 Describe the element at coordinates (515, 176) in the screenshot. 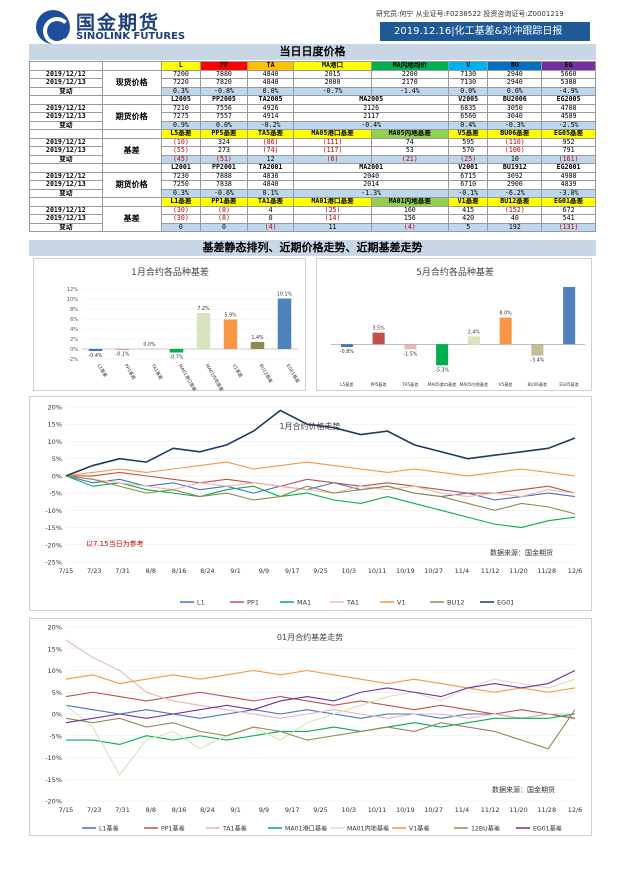

I see `table-cell: 3092` at that location.